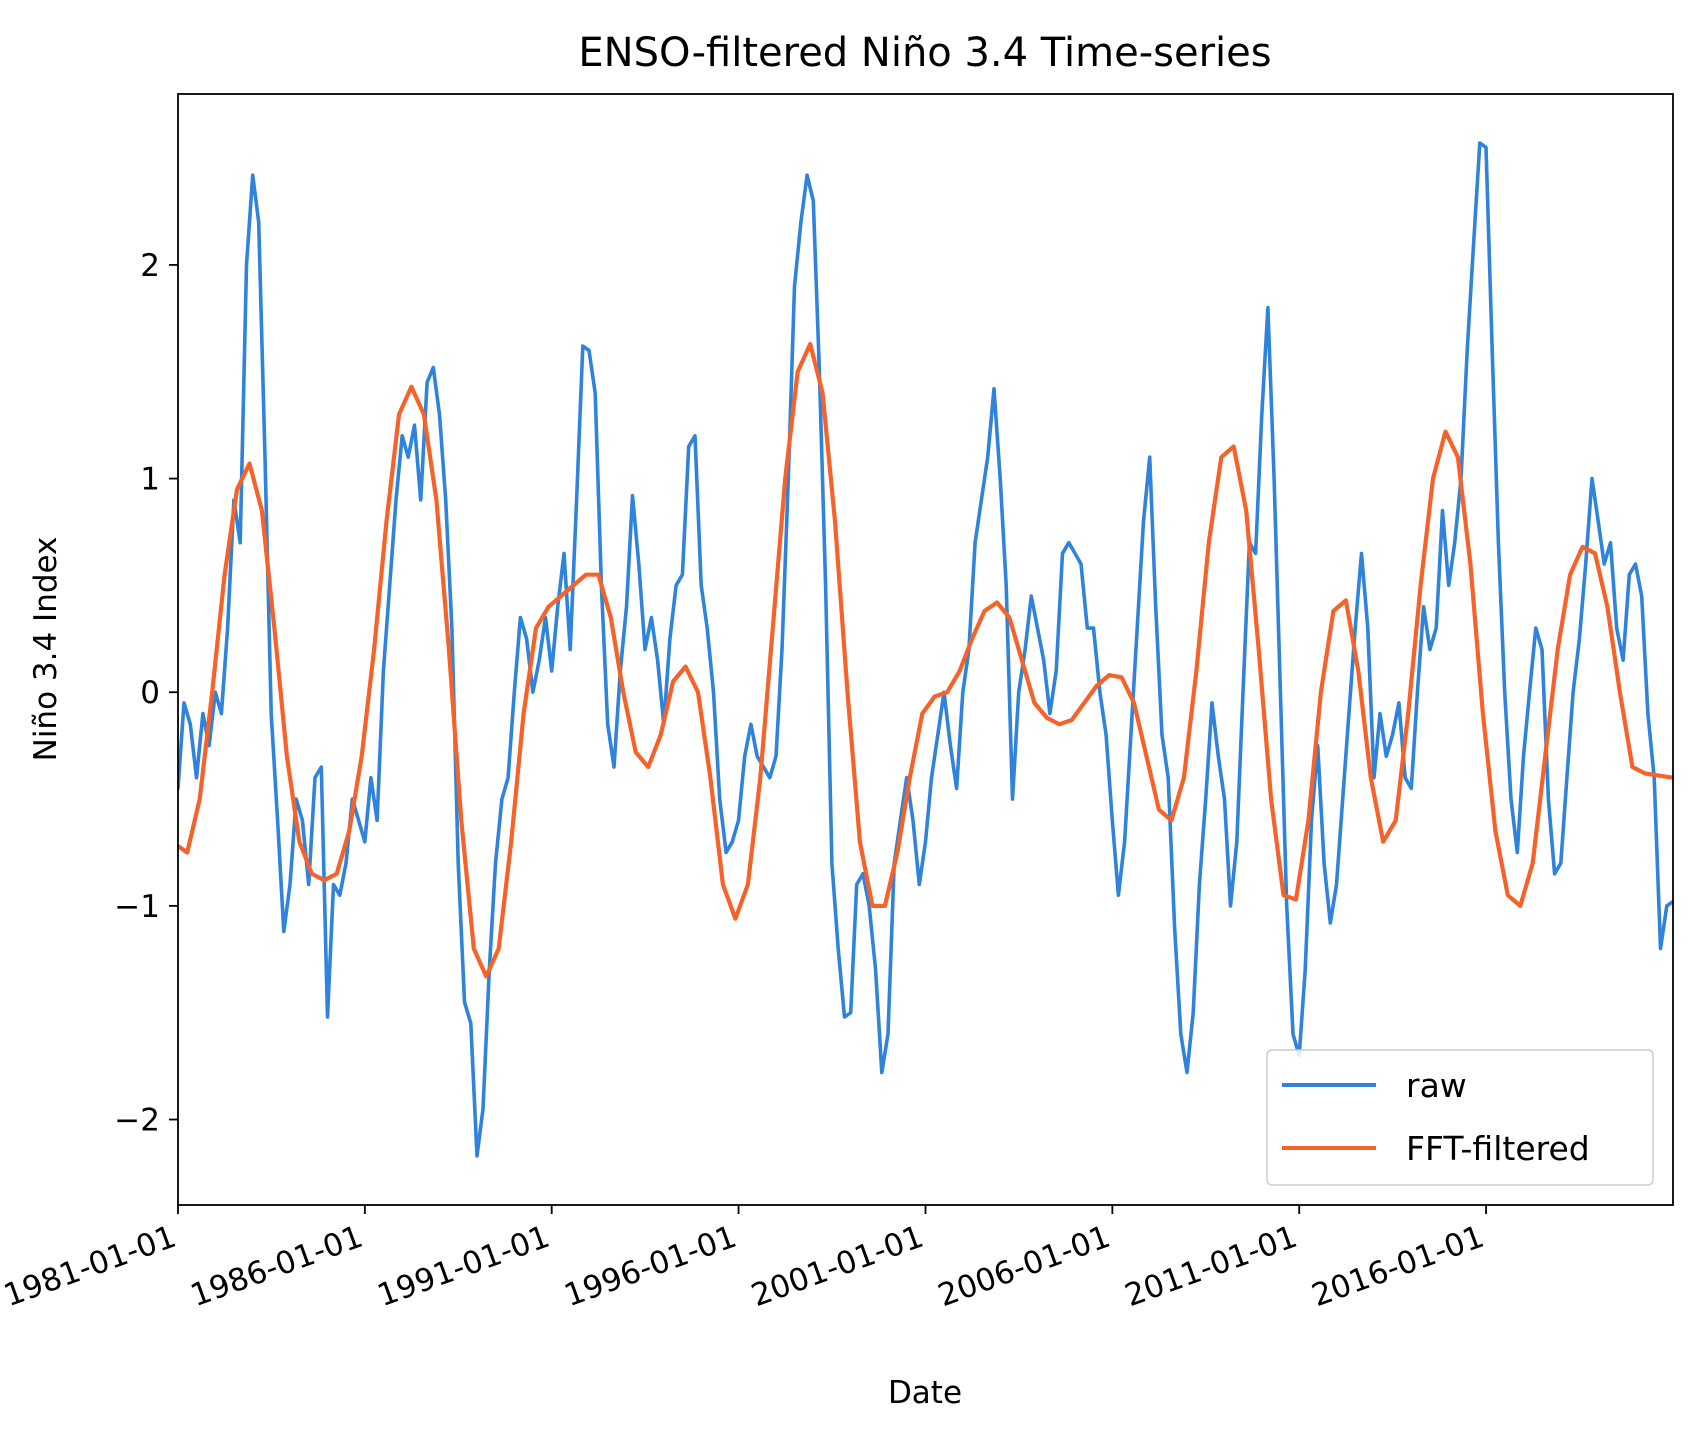 The height and width of the screenshot is (1437, 1695). I want to click on y-axis-label: Niño 3.4 Index, so click(46, 649).